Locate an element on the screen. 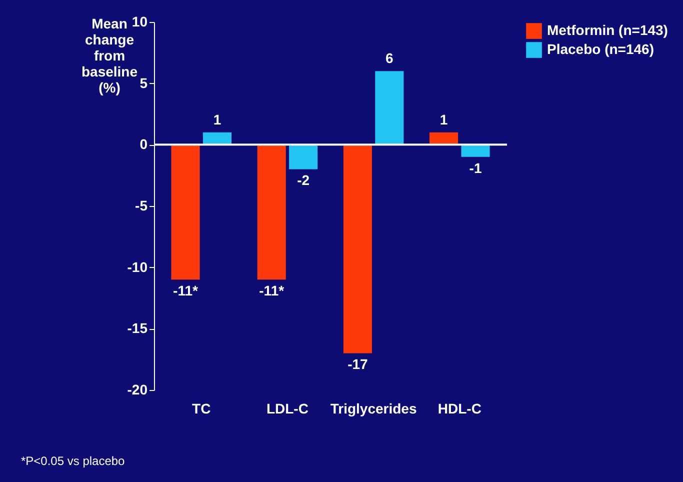  x-tick-label: HDL-C is located at coordinates (460, 408).